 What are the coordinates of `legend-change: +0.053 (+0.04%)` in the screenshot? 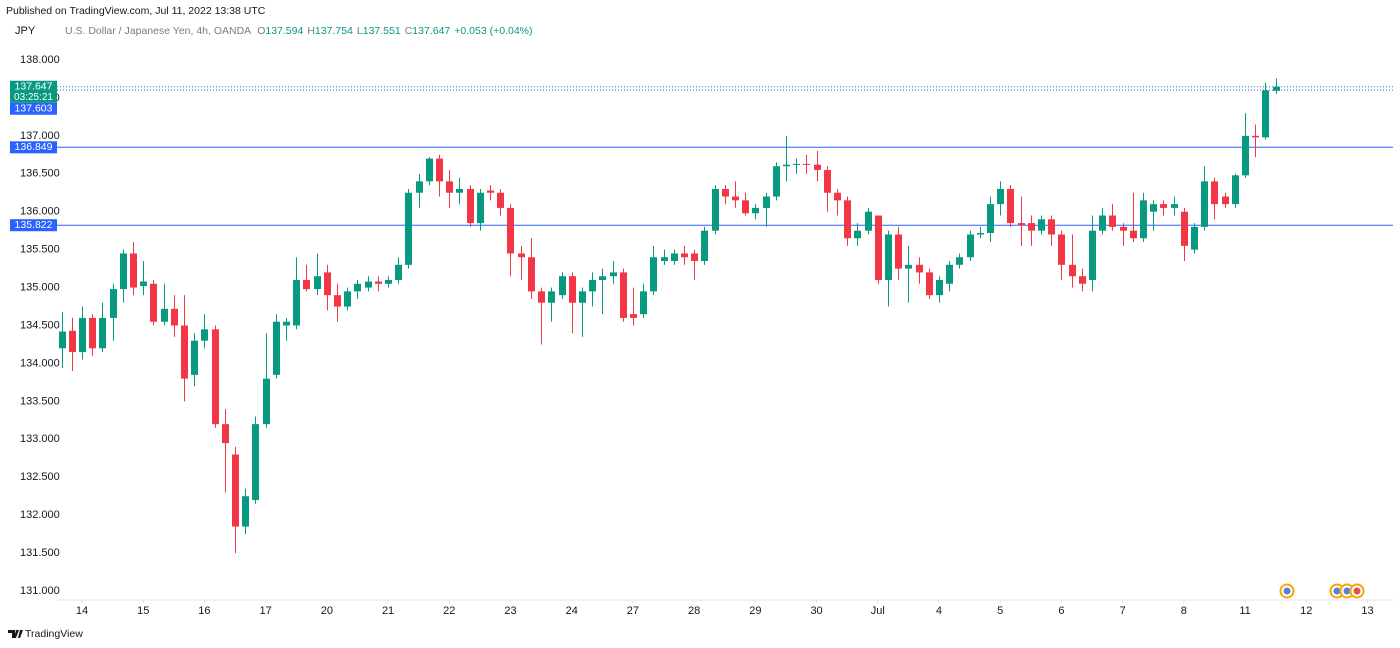 It's located at (493, 31).